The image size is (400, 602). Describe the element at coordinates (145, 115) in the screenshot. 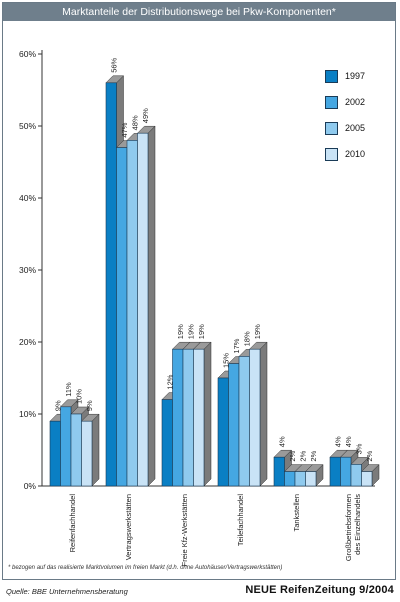

I see `data-label: 49%` at that location.